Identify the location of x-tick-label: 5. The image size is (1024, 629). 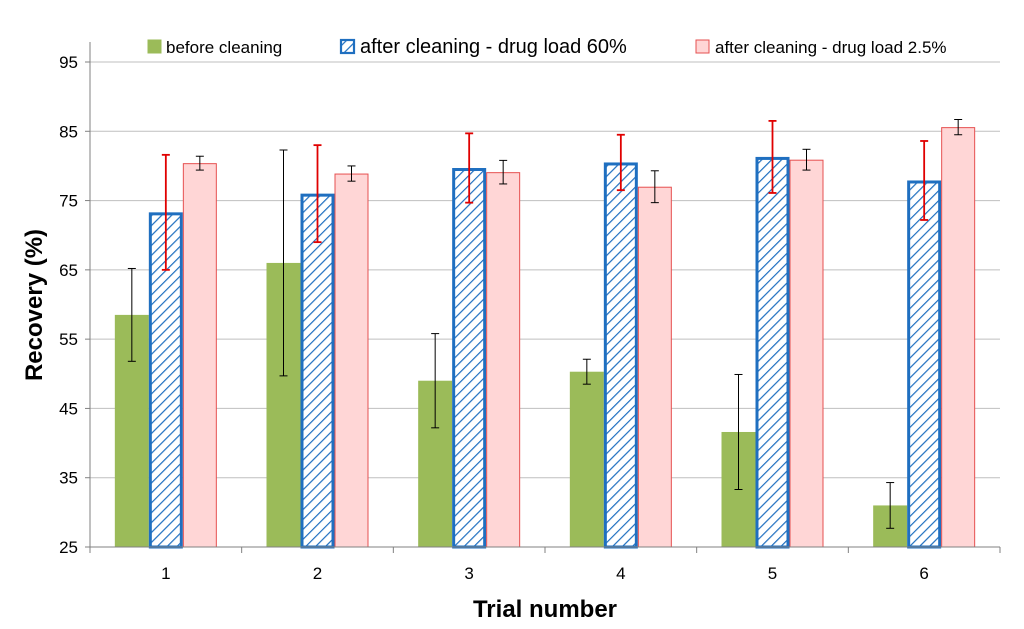
(772, 573).